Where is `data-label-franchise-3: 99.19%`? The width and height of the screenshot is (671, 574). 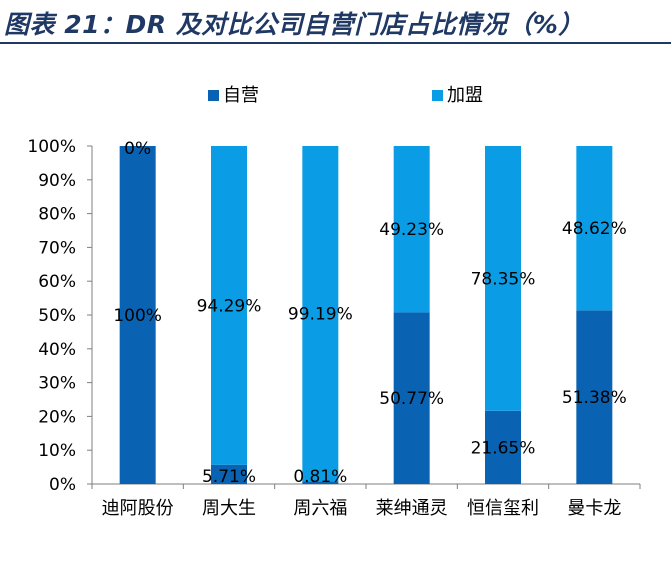 data-label-franchise-3: 99.19% is located at coordinates (320, 315).